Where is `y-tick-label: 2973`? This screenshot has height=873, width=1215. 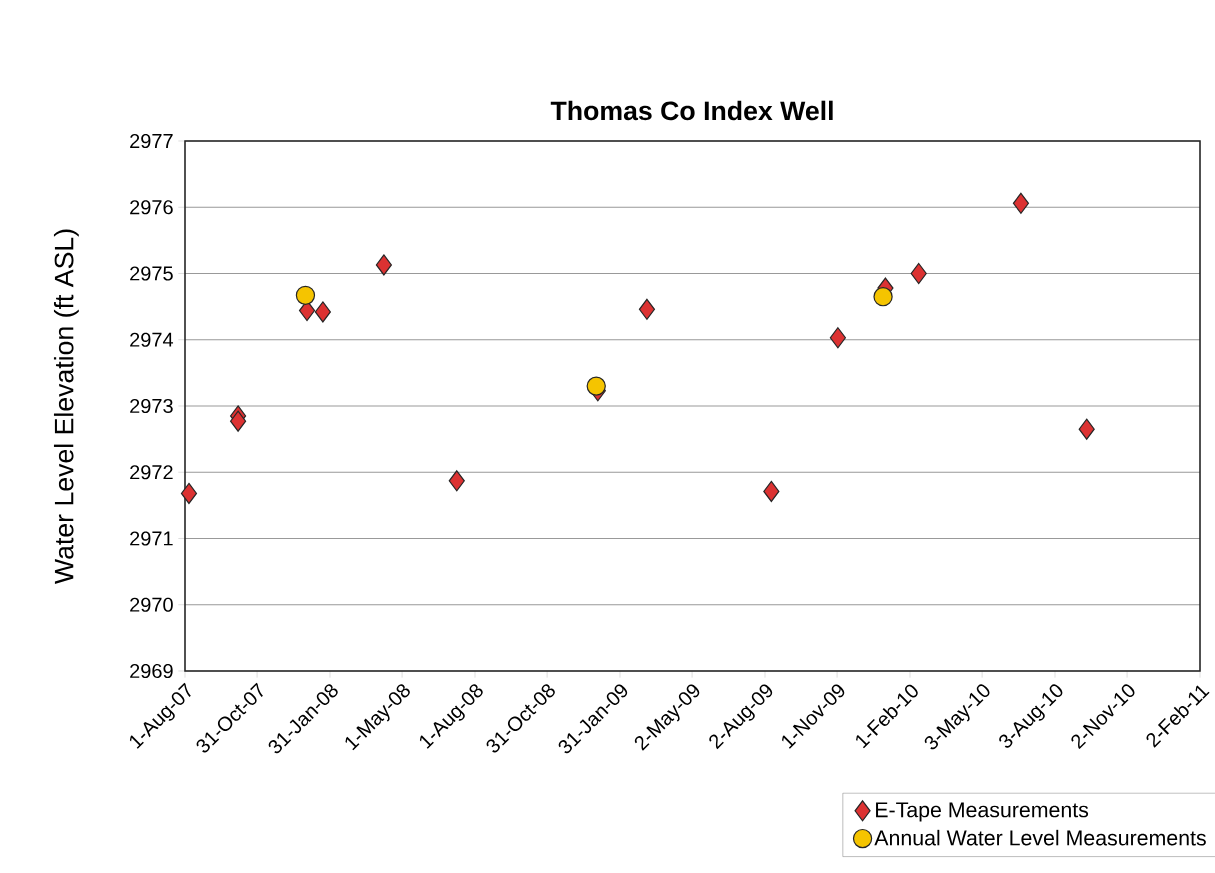 y-tick-label: 2973 is located at coordinates (151, 406).